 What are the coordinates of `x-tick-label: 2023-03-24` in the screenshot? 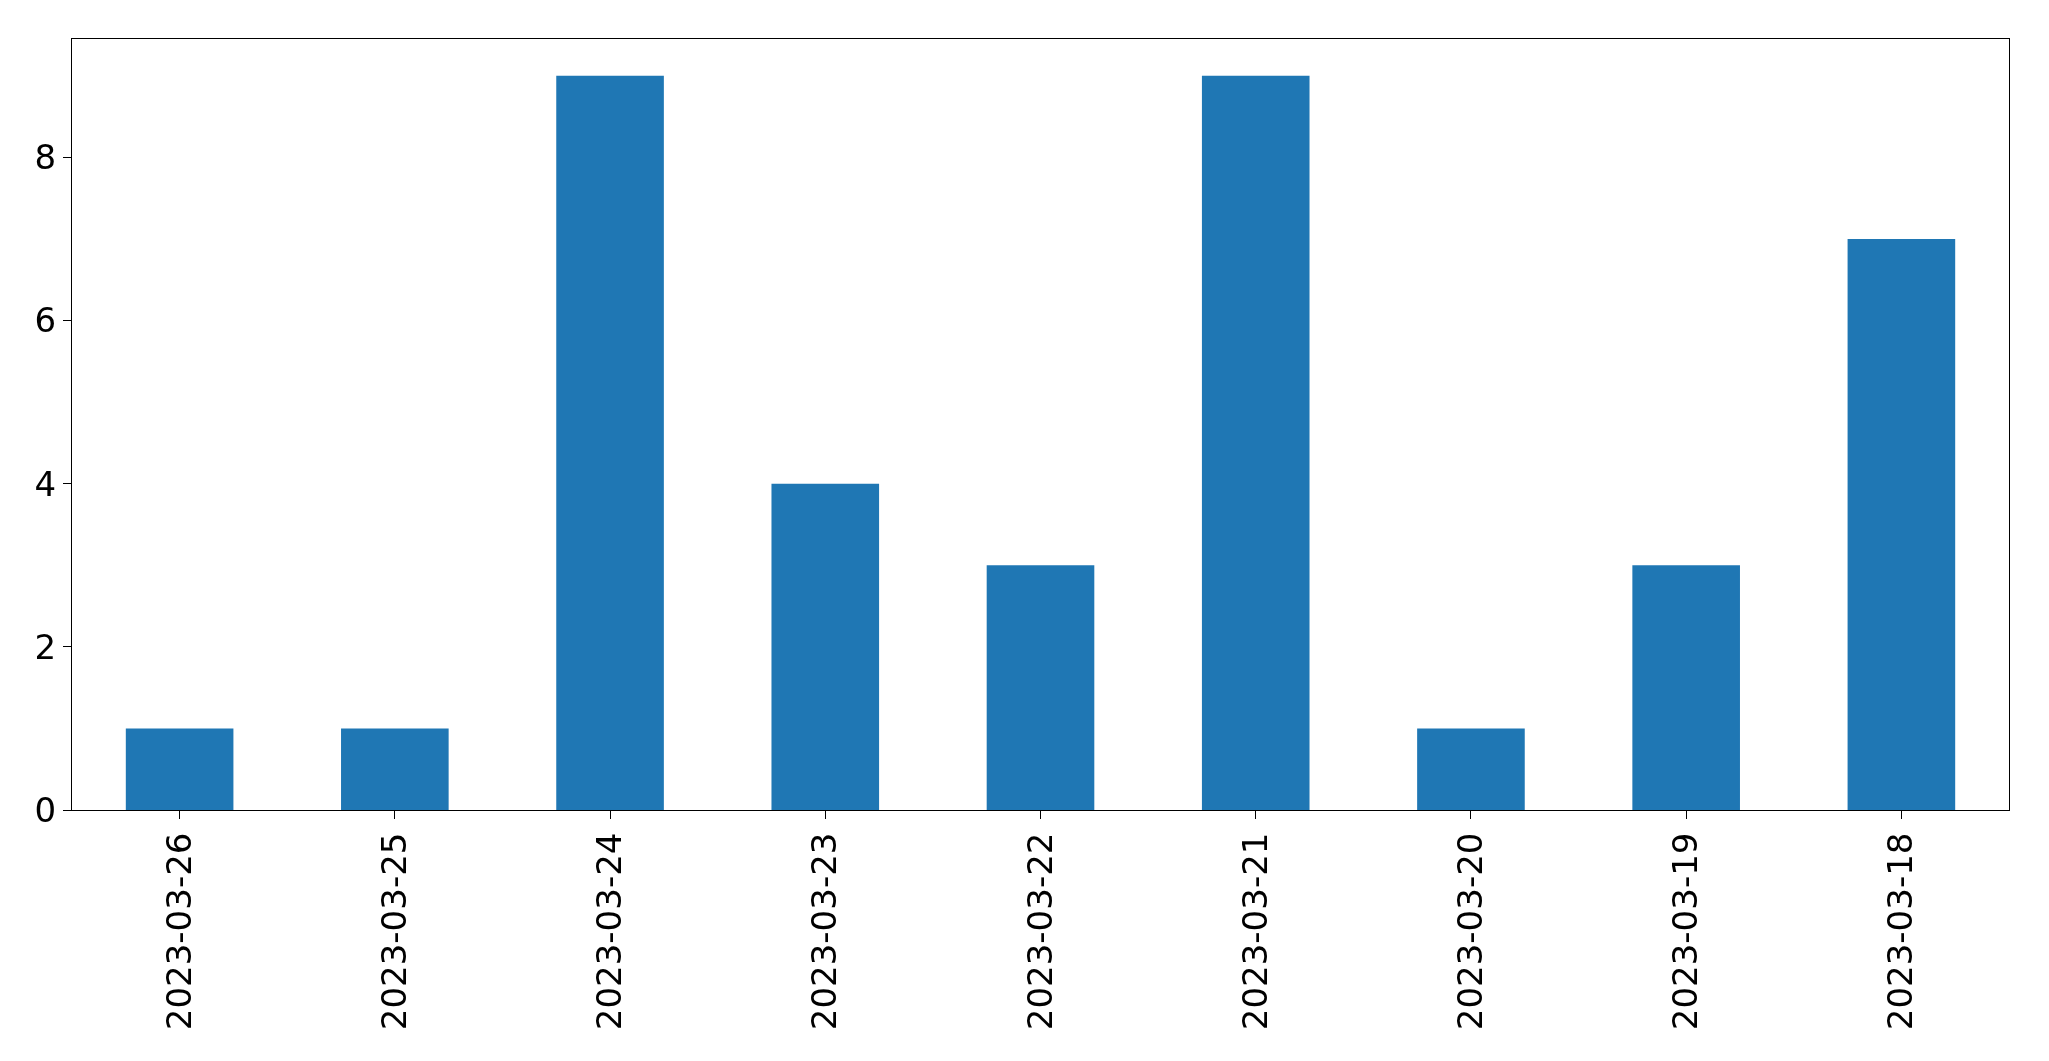 It's located at (609, 931).